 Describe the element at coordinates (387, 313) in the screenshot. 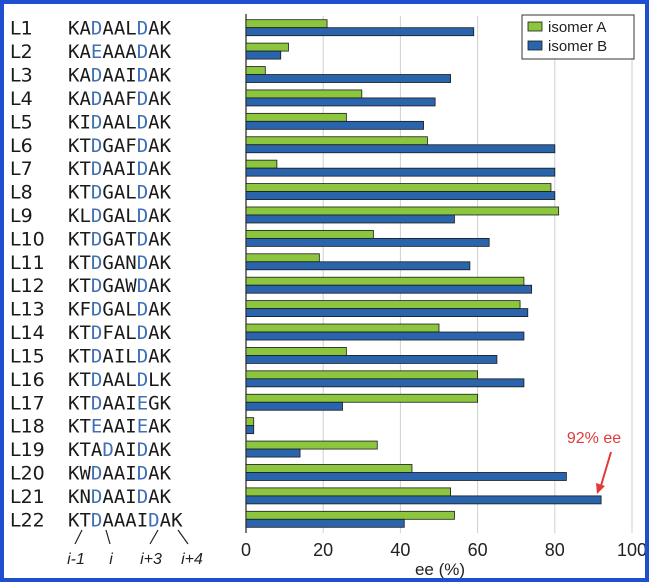

I see `bar-isomer-b-L13` at that location.